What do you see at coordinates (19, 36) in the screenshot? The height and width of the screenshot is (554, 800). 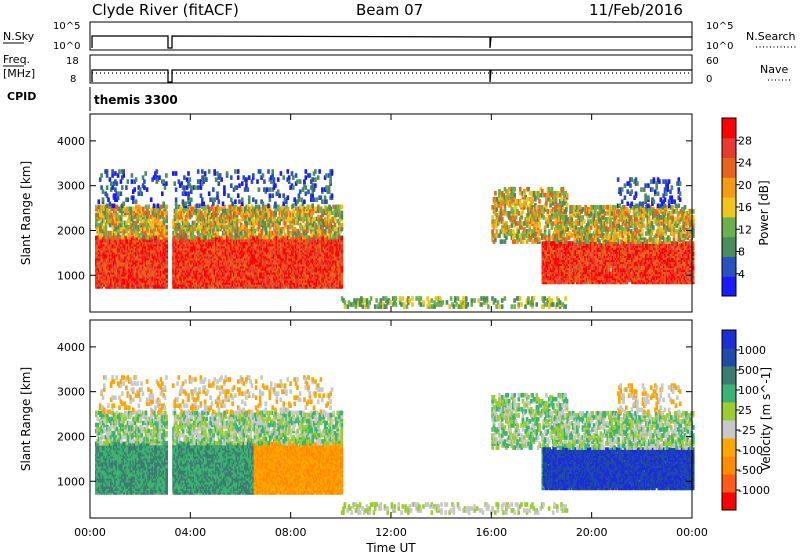 I see `nsky-label: N.Sky` at bounding box center [19, 36].